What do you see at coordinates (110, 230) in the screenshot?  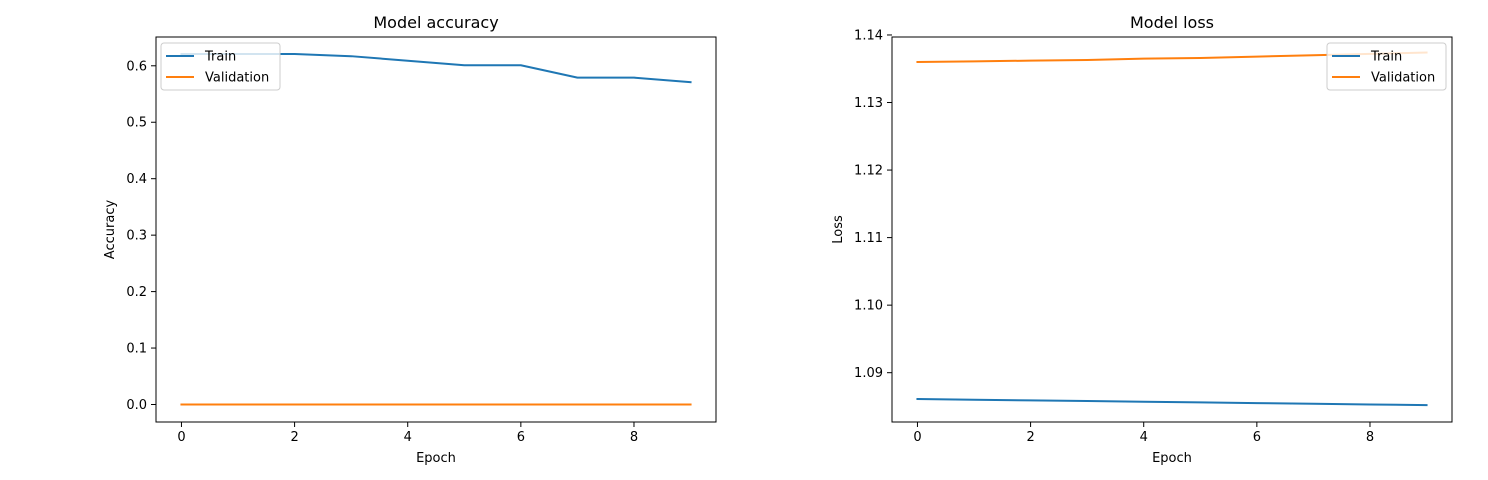 I see `chart-0-ylabel: Accuracy` at bounding box center [110, 230].